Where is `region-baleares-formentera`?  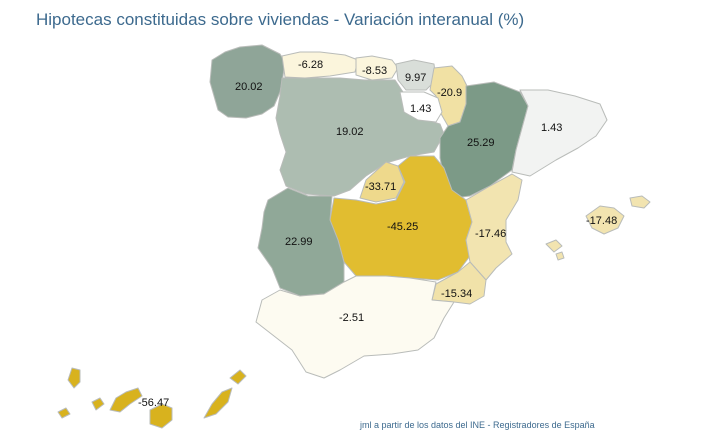
region-baleares-formentera is located at coordinates (560, 256).